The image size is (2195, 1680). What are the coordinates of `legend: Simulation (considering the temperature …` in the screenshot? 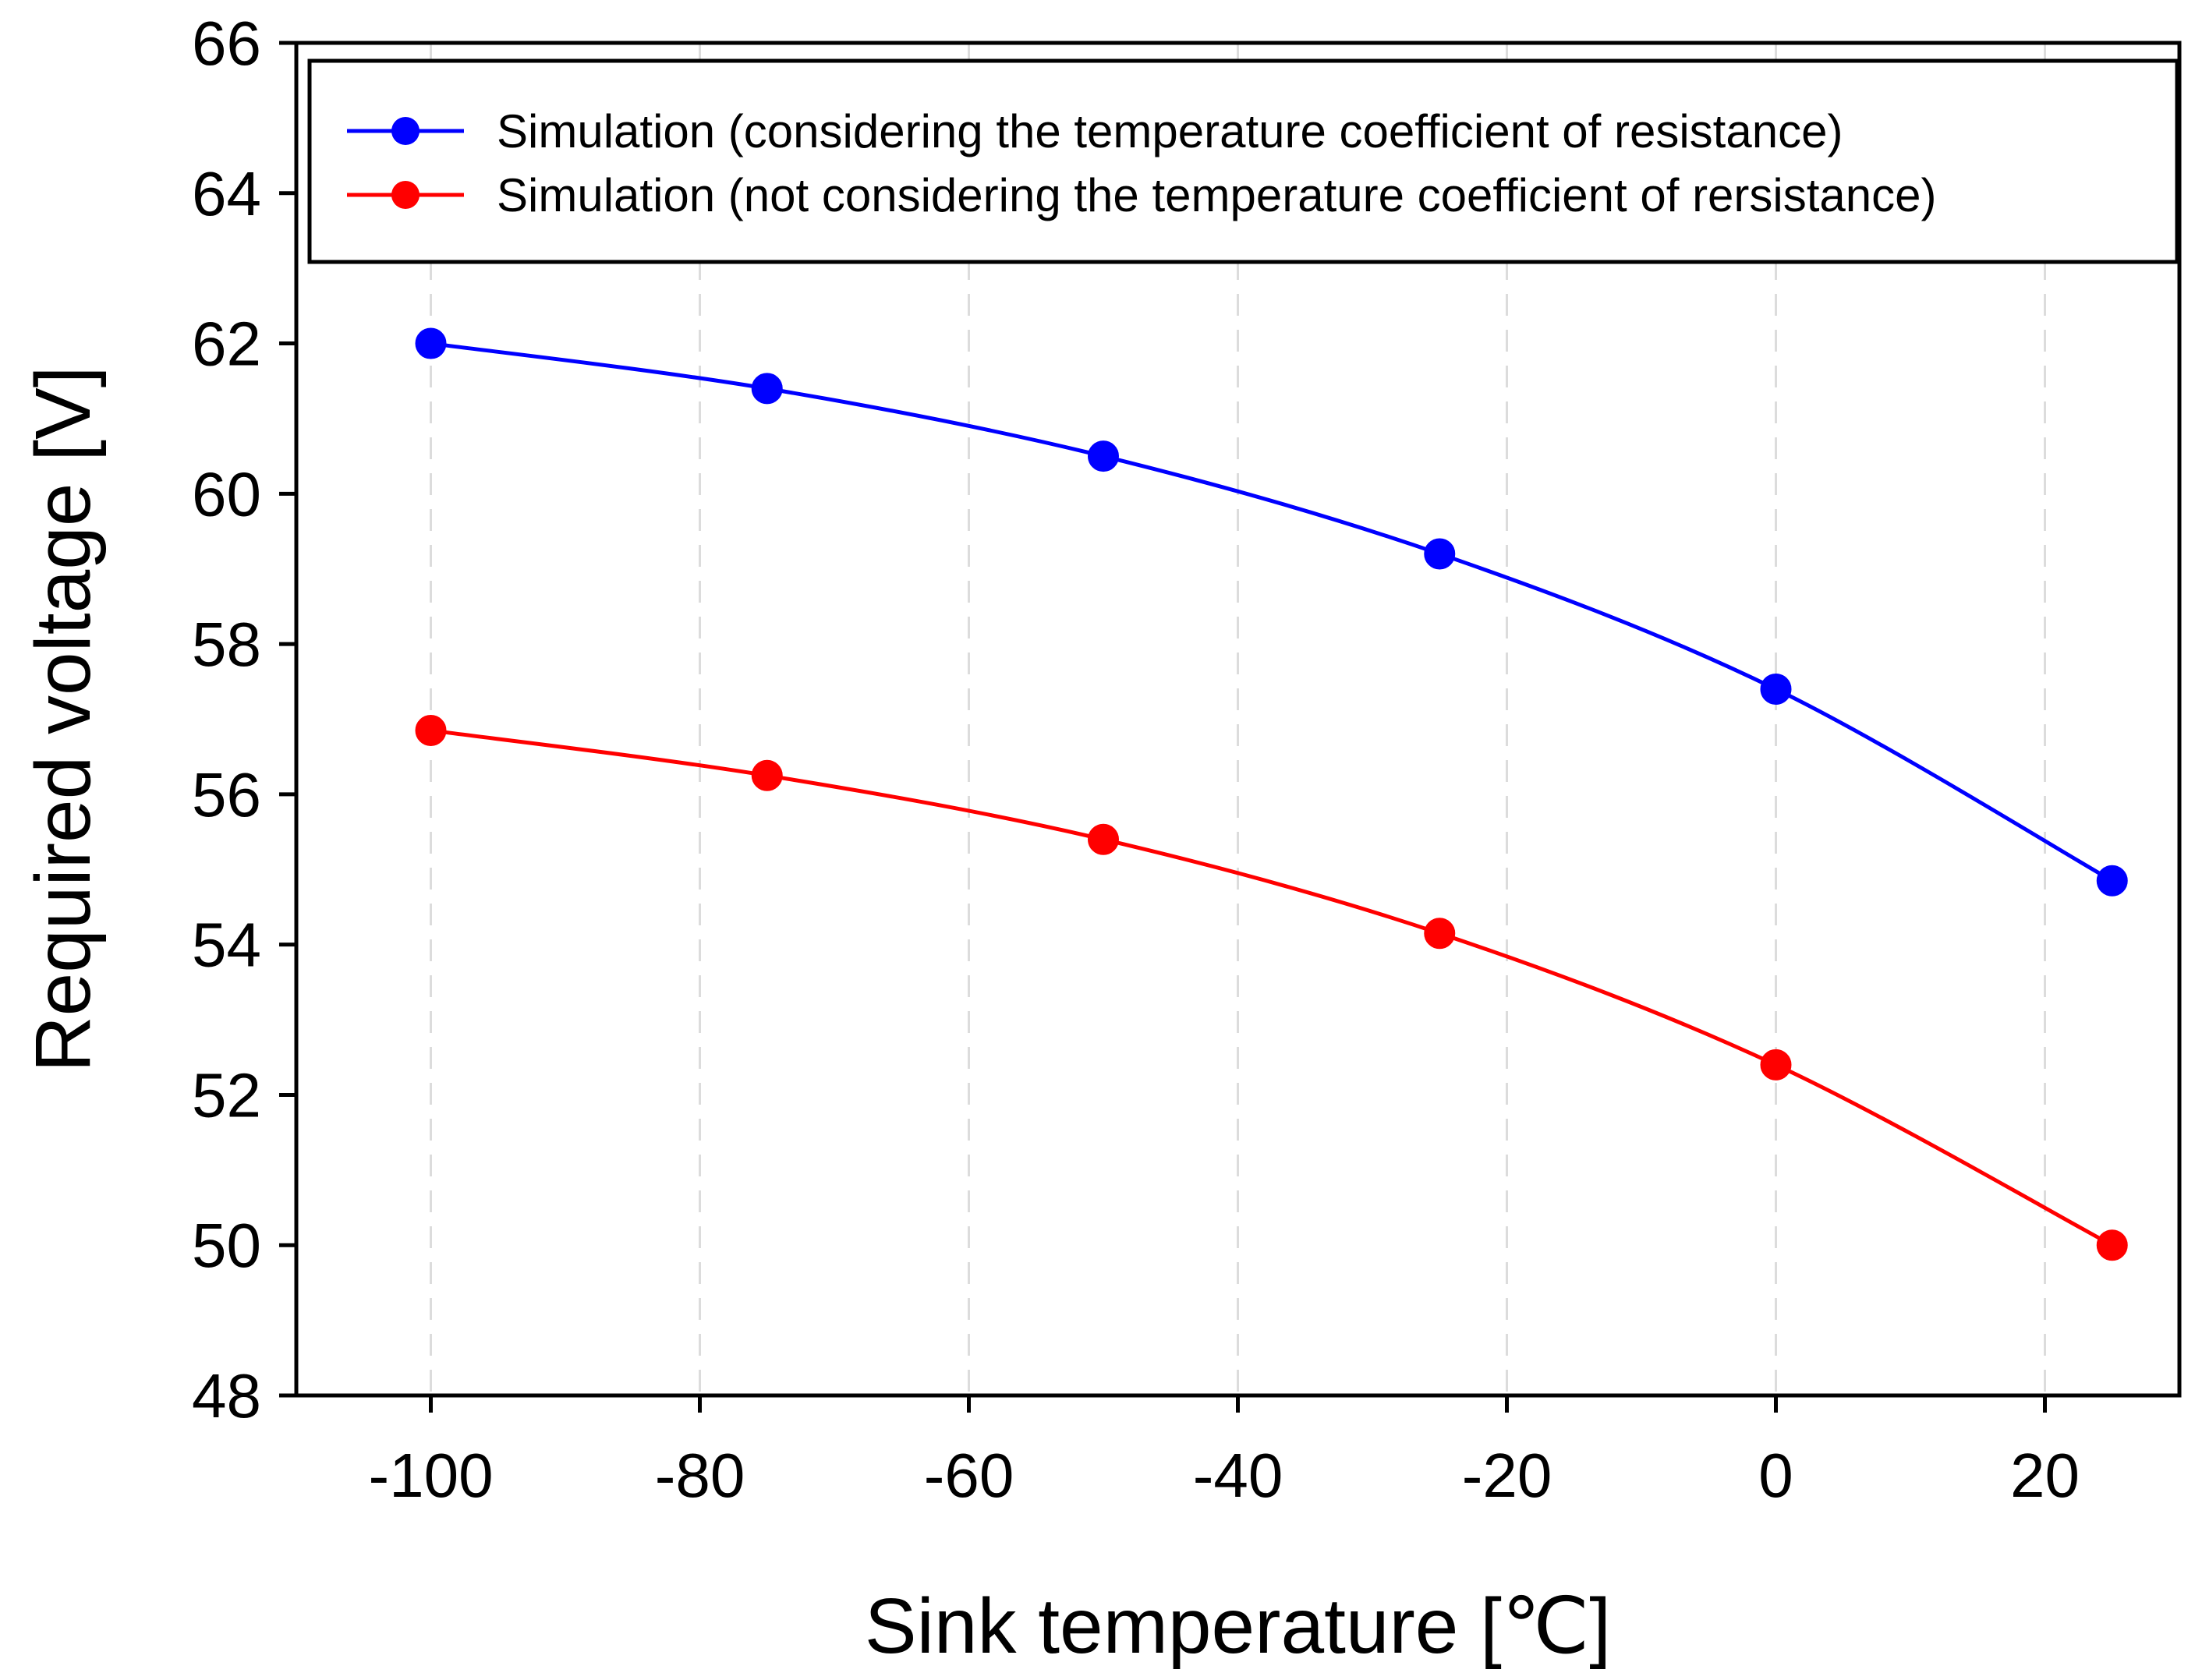 It's located at (1243, 161).